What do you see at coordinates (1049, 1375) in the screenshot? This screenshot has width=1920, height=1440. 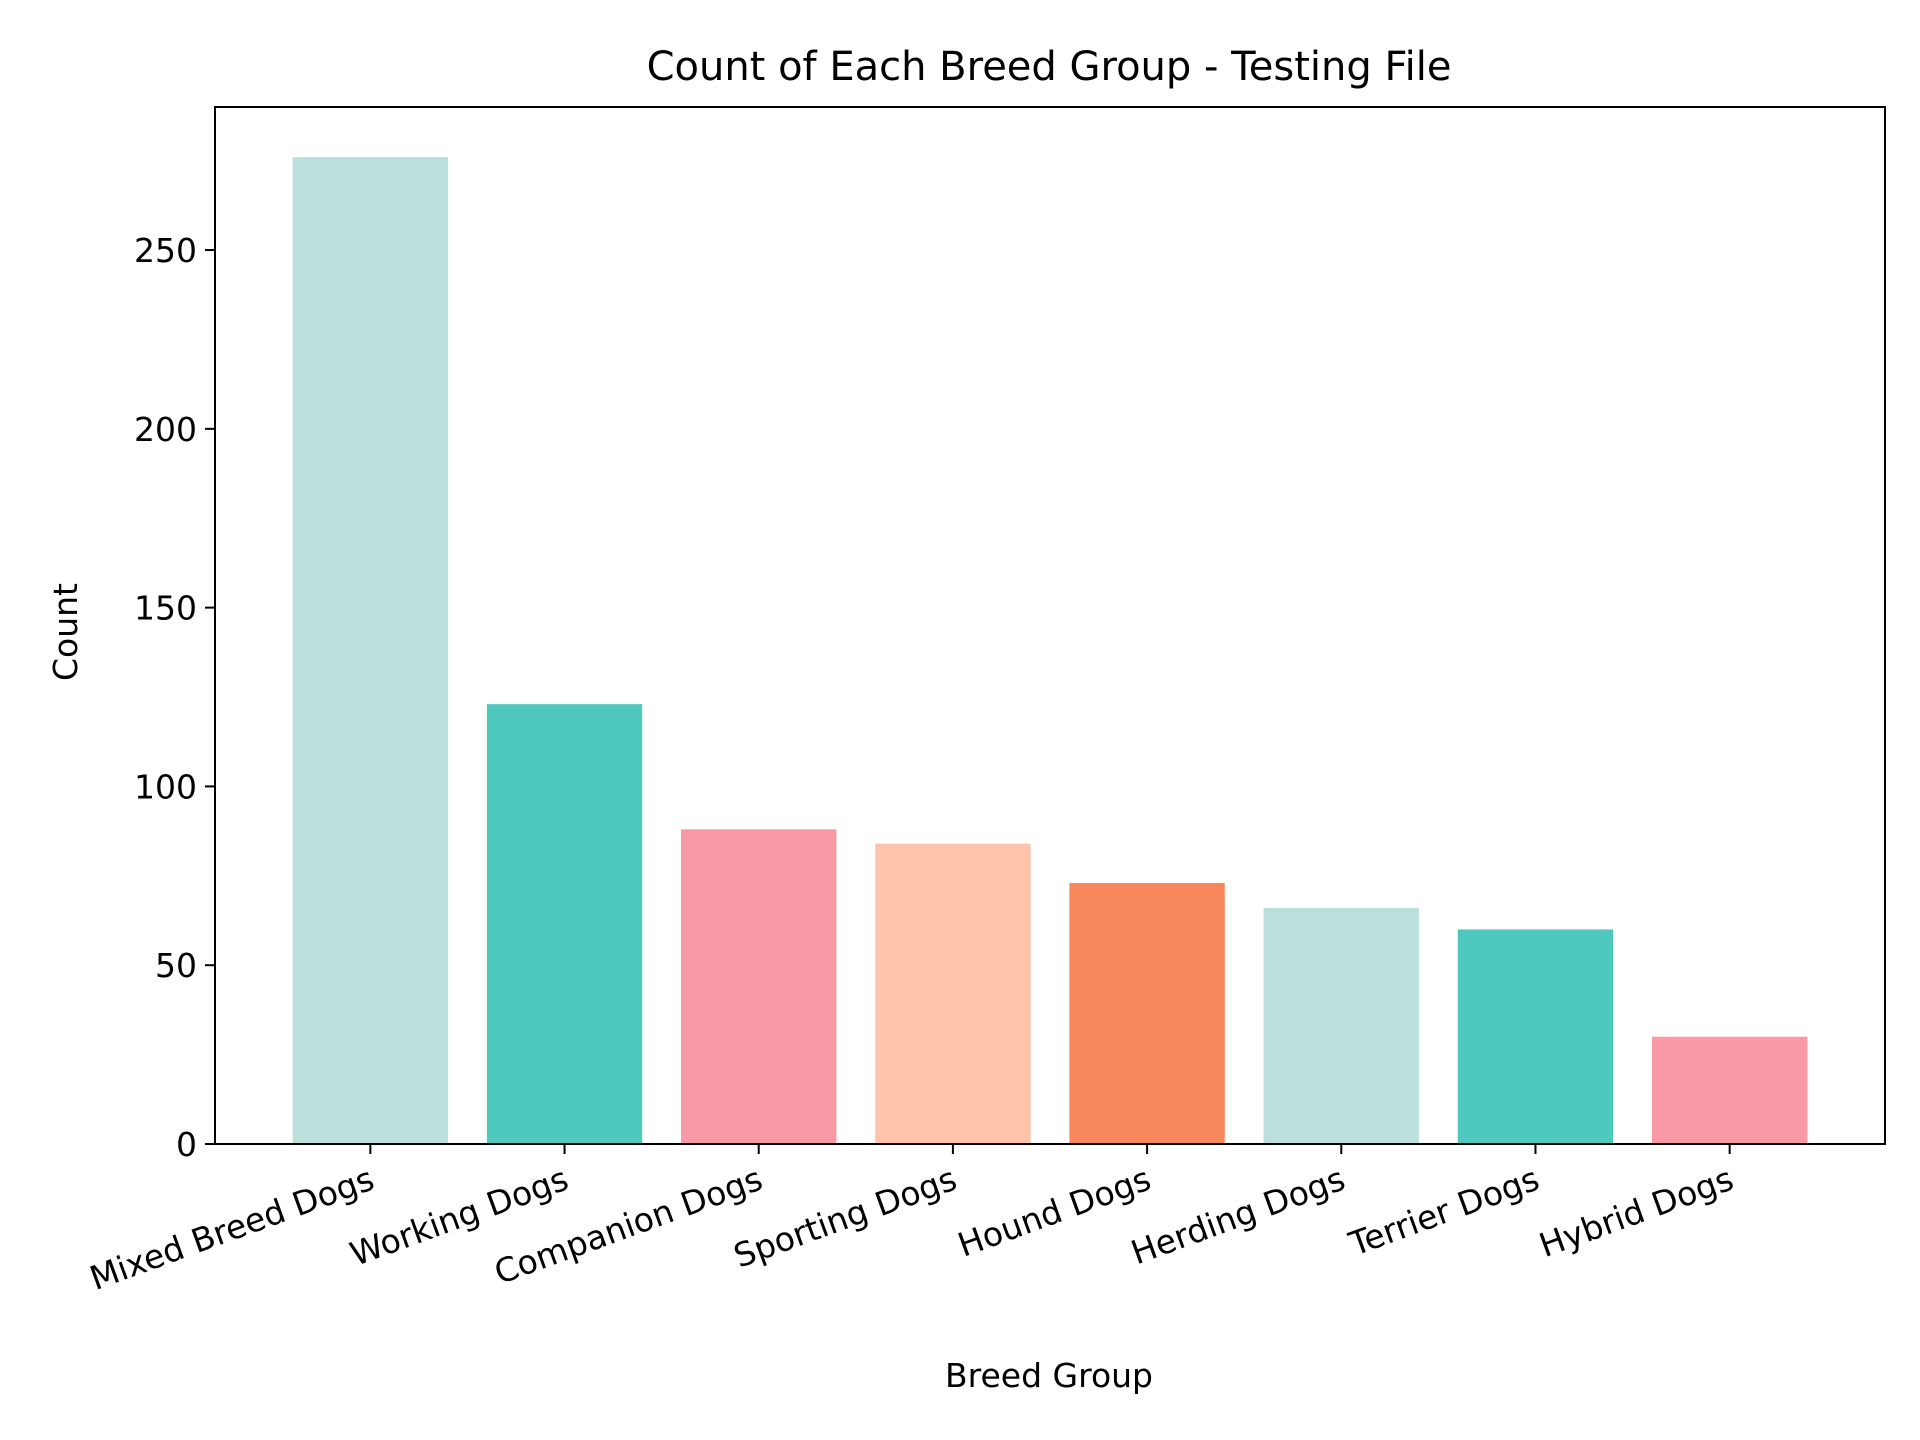 I see `x-axis-title: Breed Group` at bounding box center [1049, 1375].